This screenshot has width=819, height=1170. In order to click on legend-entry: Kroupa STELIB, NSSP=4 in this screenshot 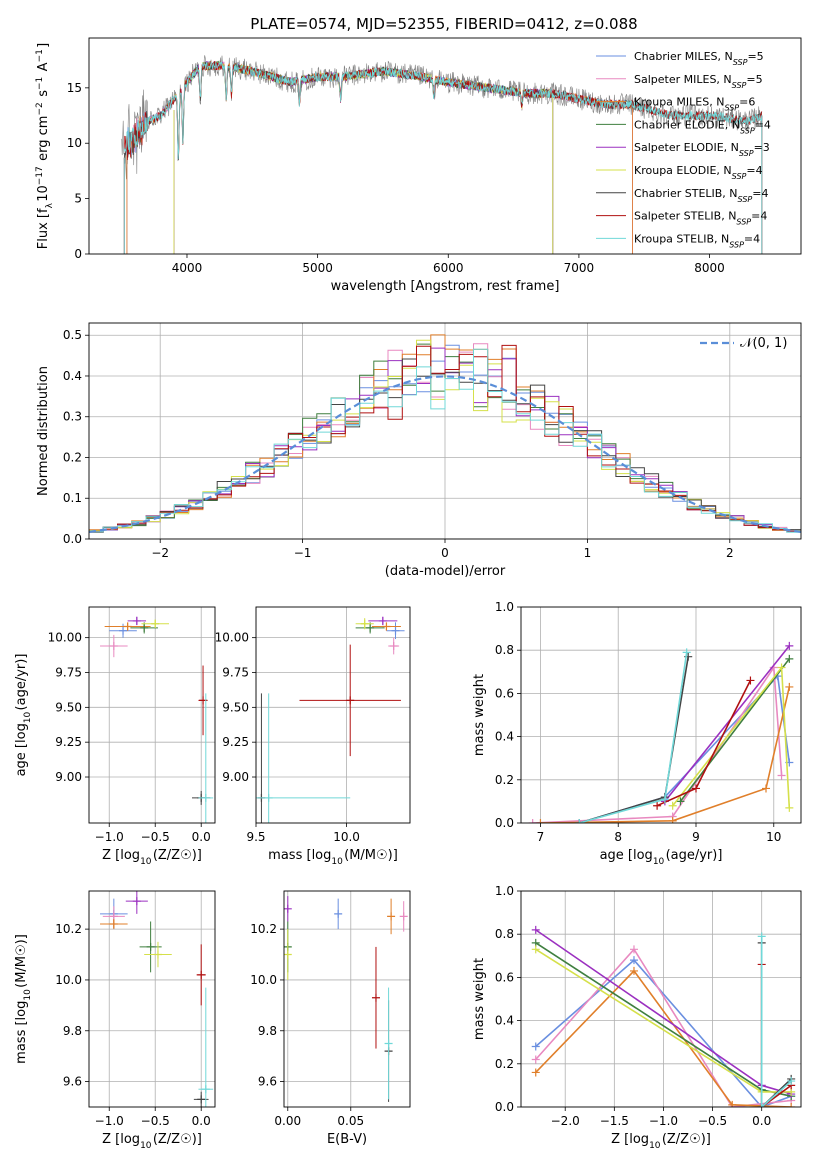, I will do `click(697, 240)`.